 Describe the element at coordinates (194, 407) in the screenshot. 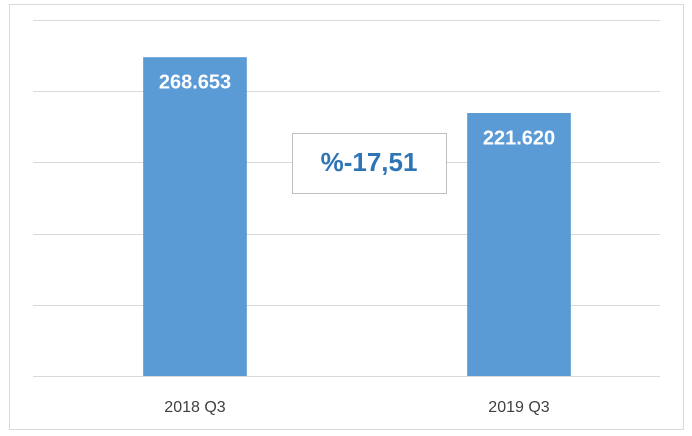

I see `x-tick-label: 2018 Q3` at that location.